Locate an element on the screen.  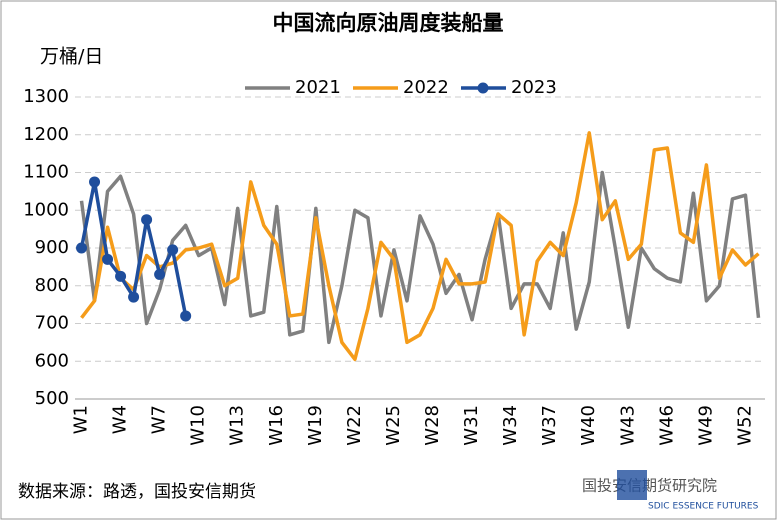
x-tick-label: W22 is located at coordinates (354, 425).